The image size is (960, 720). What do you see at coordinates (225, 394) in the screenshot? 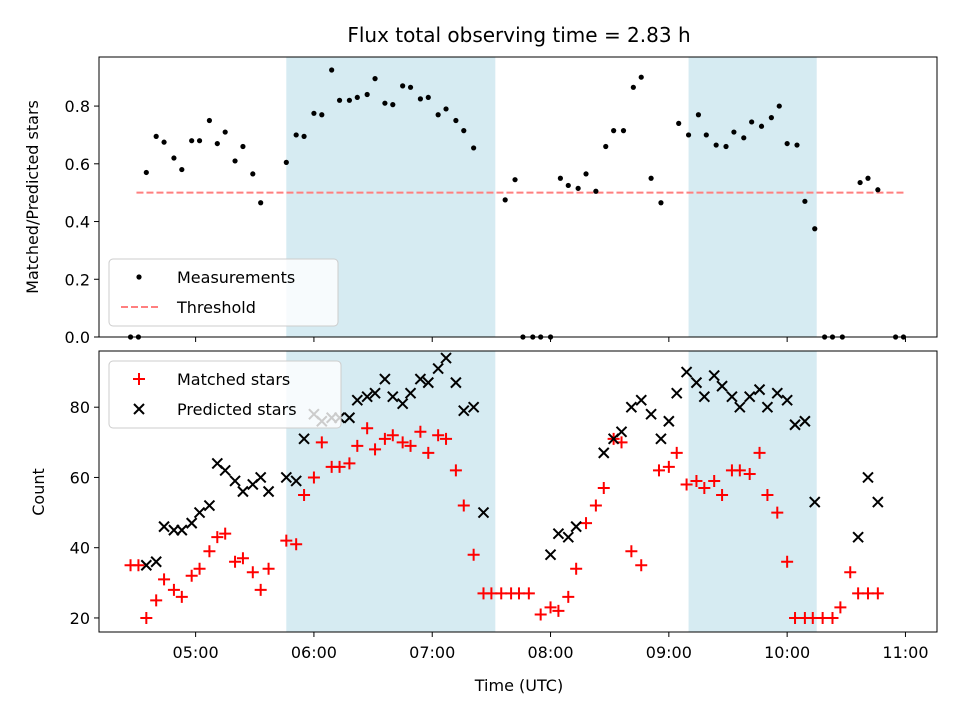
I see `bottom-legend-frame` at bounding box center [225, 394].